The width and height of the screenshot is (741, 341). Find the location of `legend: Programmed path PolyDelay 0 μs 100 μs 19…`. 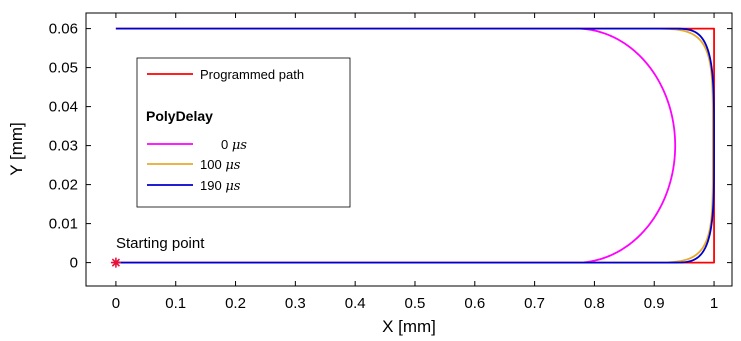

legend: Programmed path PolyDelay 0 μs 100 μs 19… is located at coordinates (243, 132).